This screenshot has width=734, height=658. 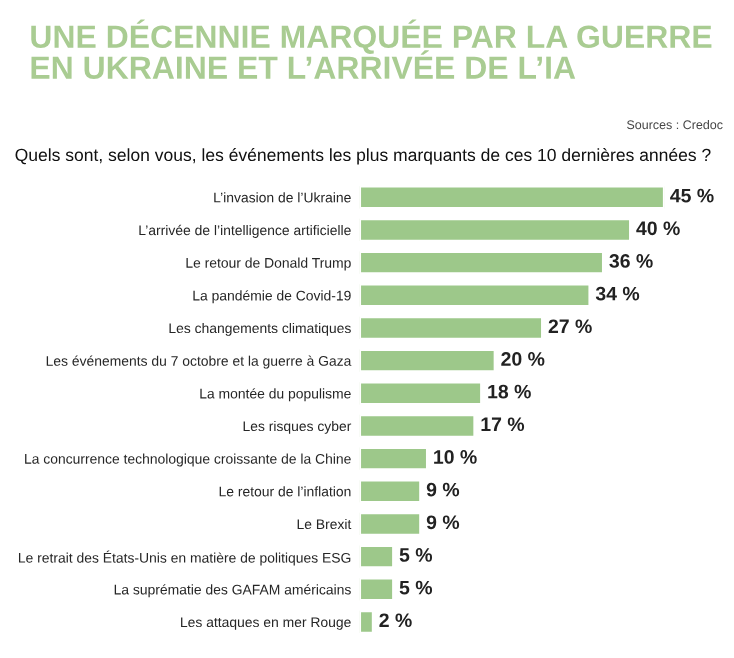 What do you see at coordinates (617, 293) in the screenshot?
I see `data-label: 34 %` at bounding box center [617, 293].